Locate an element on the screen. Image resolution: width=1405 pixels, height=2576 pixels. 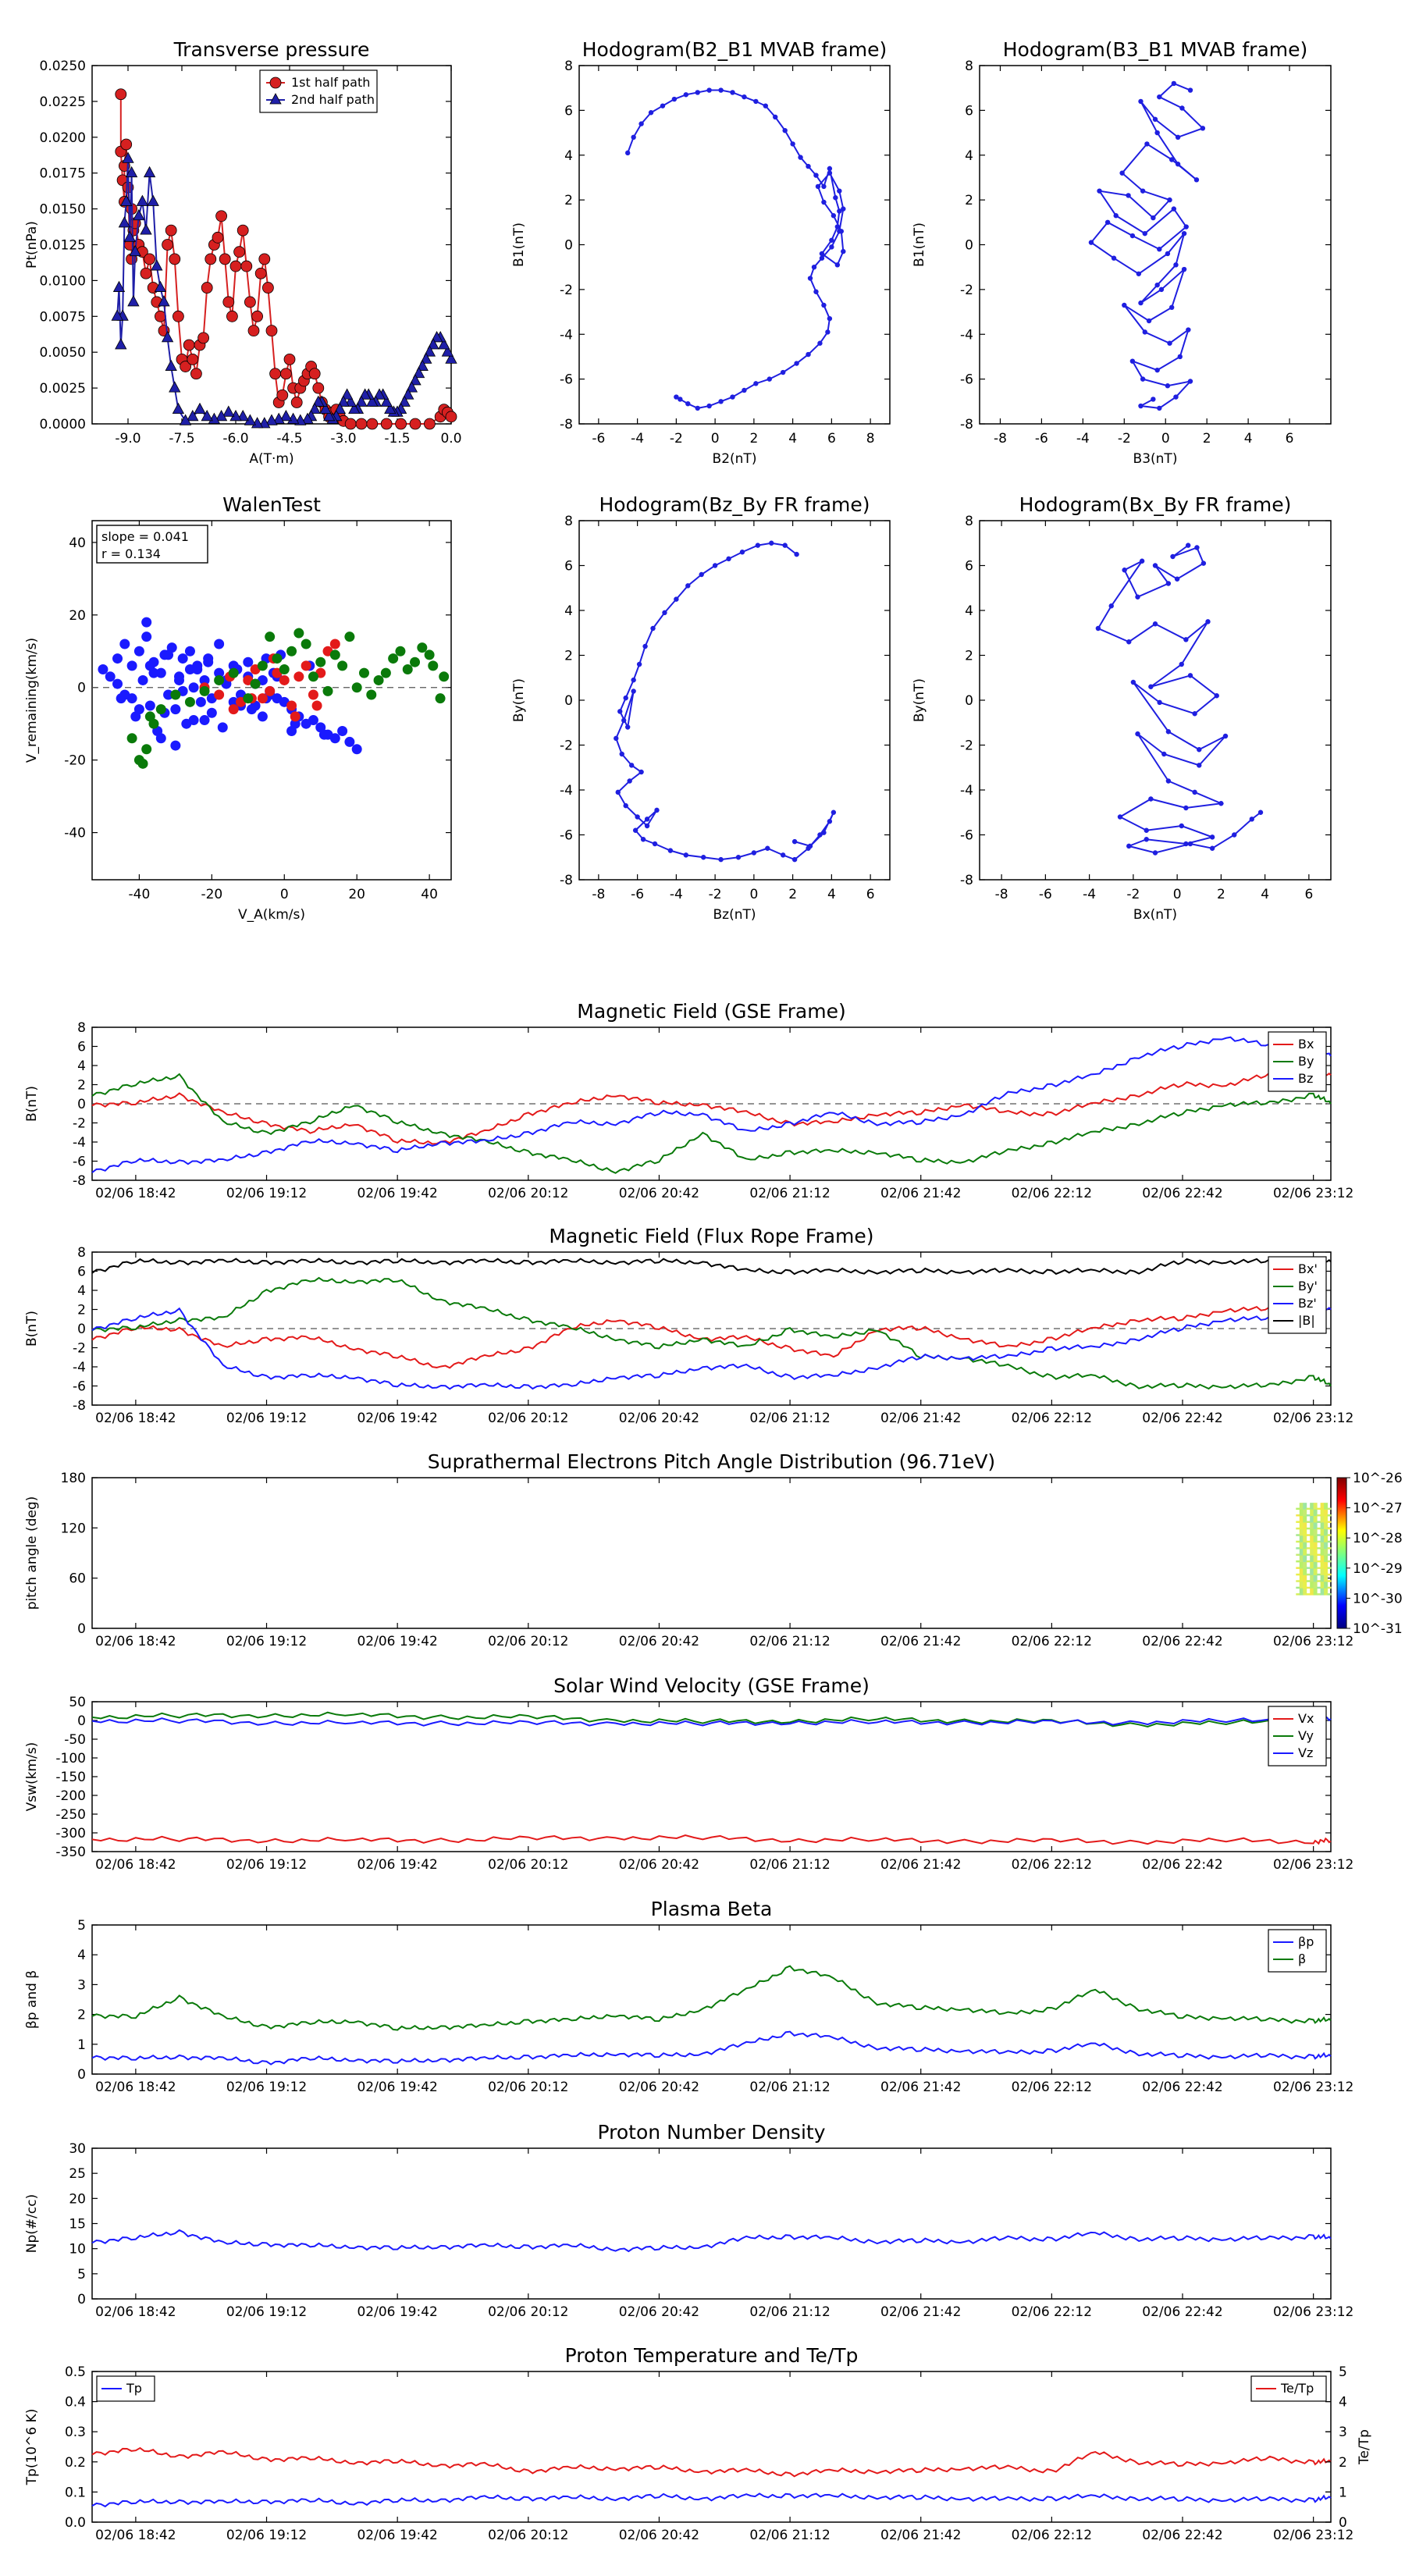
ytick-label: -4 is located at coordinates (966, 791).